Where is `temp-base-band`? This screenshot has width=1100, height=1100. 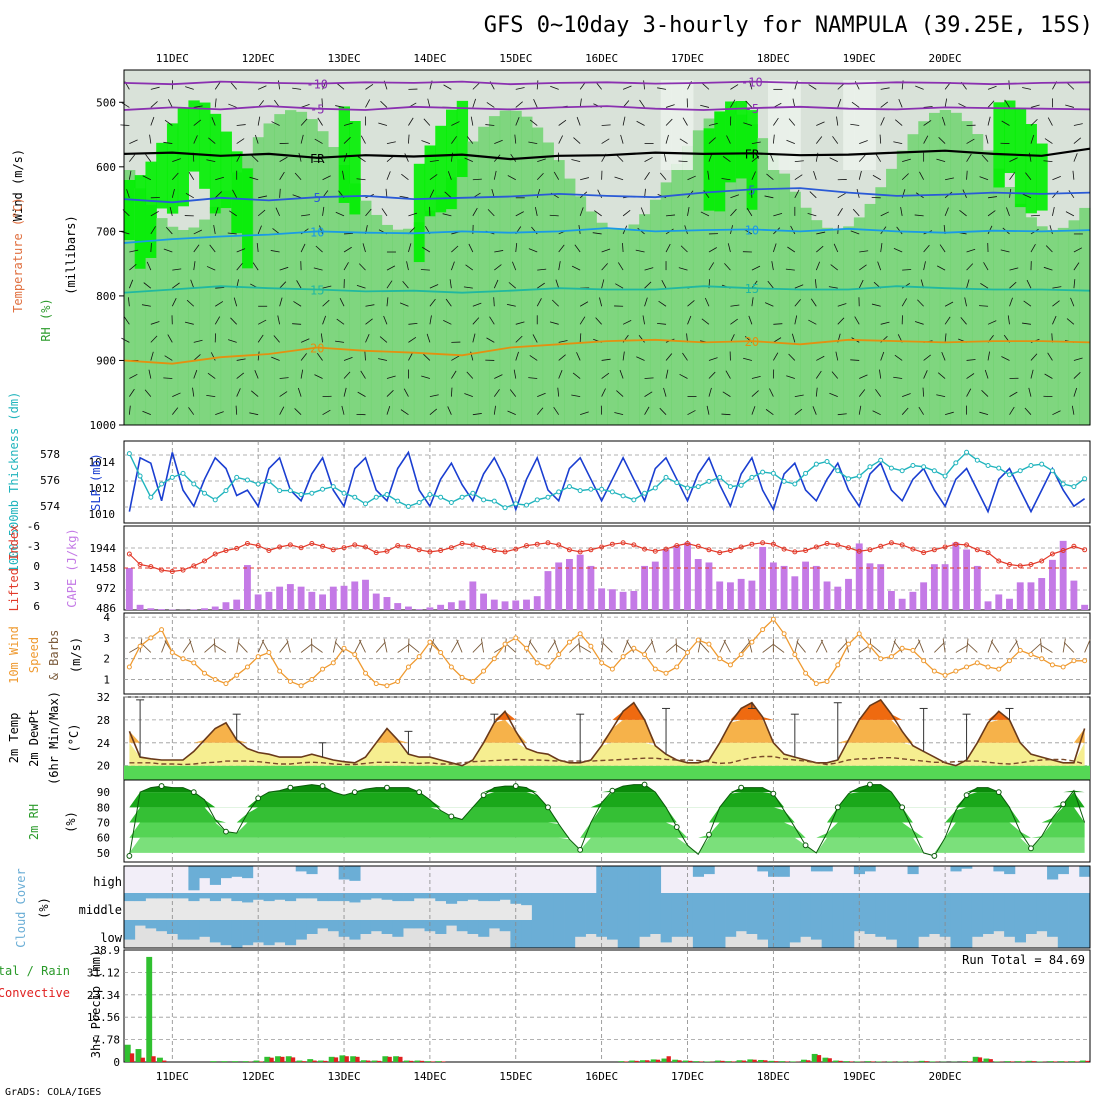
temp-base-band is located at coordinates (607, 772).